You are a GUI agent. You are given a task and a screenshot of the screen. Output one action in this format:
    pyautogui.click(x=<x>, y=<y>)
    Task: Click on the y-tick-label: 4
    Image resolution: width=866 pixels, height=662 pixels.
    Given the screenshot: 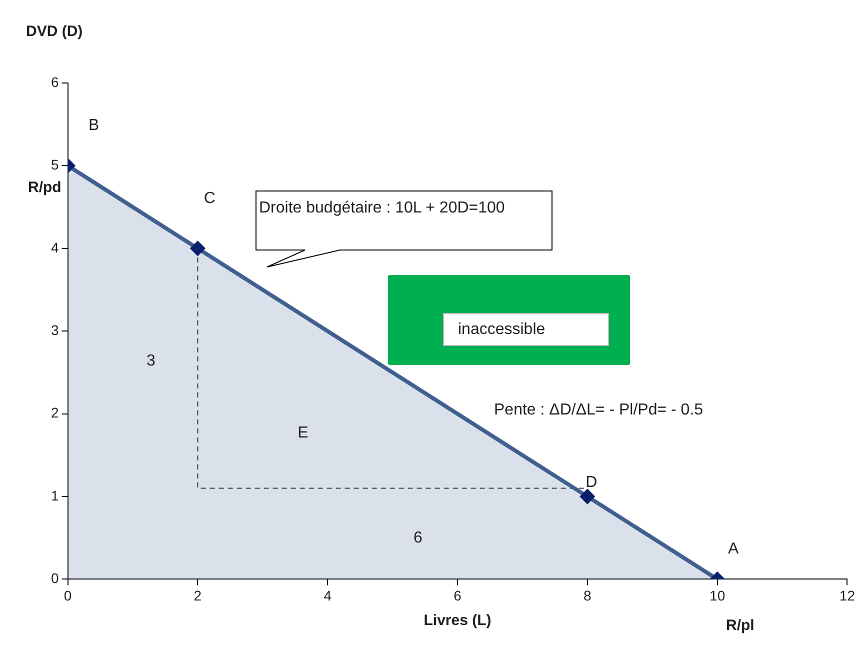 What is the action you would take?
    pyautogui.click(x=54, y=247)
    